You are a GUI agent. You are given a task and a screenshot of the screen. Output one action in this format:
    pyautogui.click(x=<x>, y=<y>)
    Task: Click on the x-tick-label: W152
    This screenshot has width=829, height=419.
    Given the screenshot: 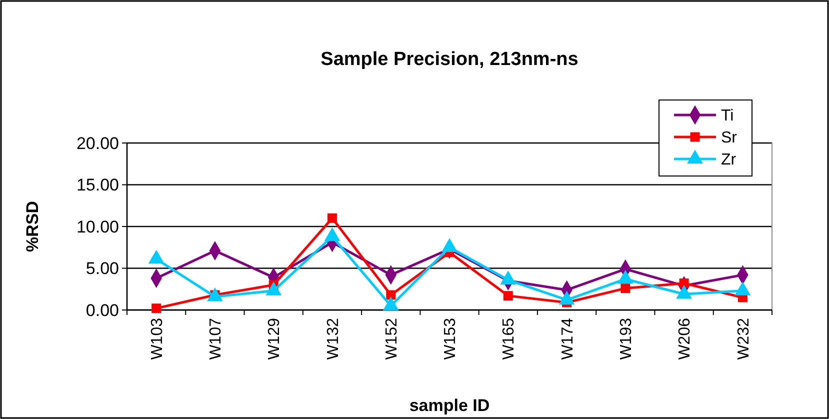 What is the action you would take?
    pyautogui.click(x=391, y=339)
    